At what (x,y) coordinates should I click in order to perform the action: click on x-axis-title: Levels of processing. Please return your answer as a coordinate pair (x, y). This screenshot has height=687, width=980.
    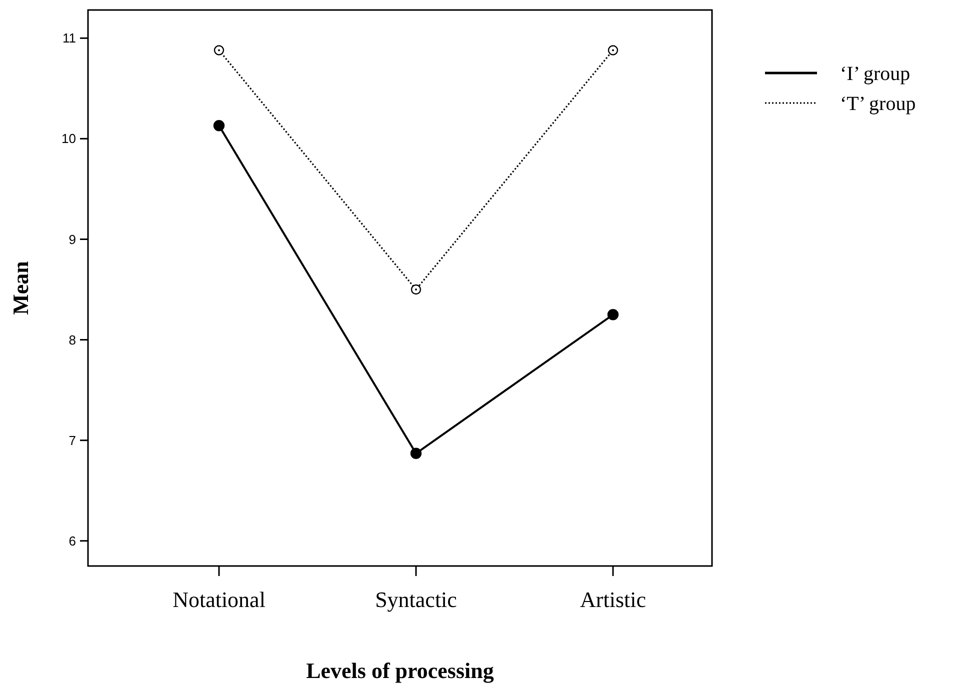
    Looking at the image, I should click on (400, 670).